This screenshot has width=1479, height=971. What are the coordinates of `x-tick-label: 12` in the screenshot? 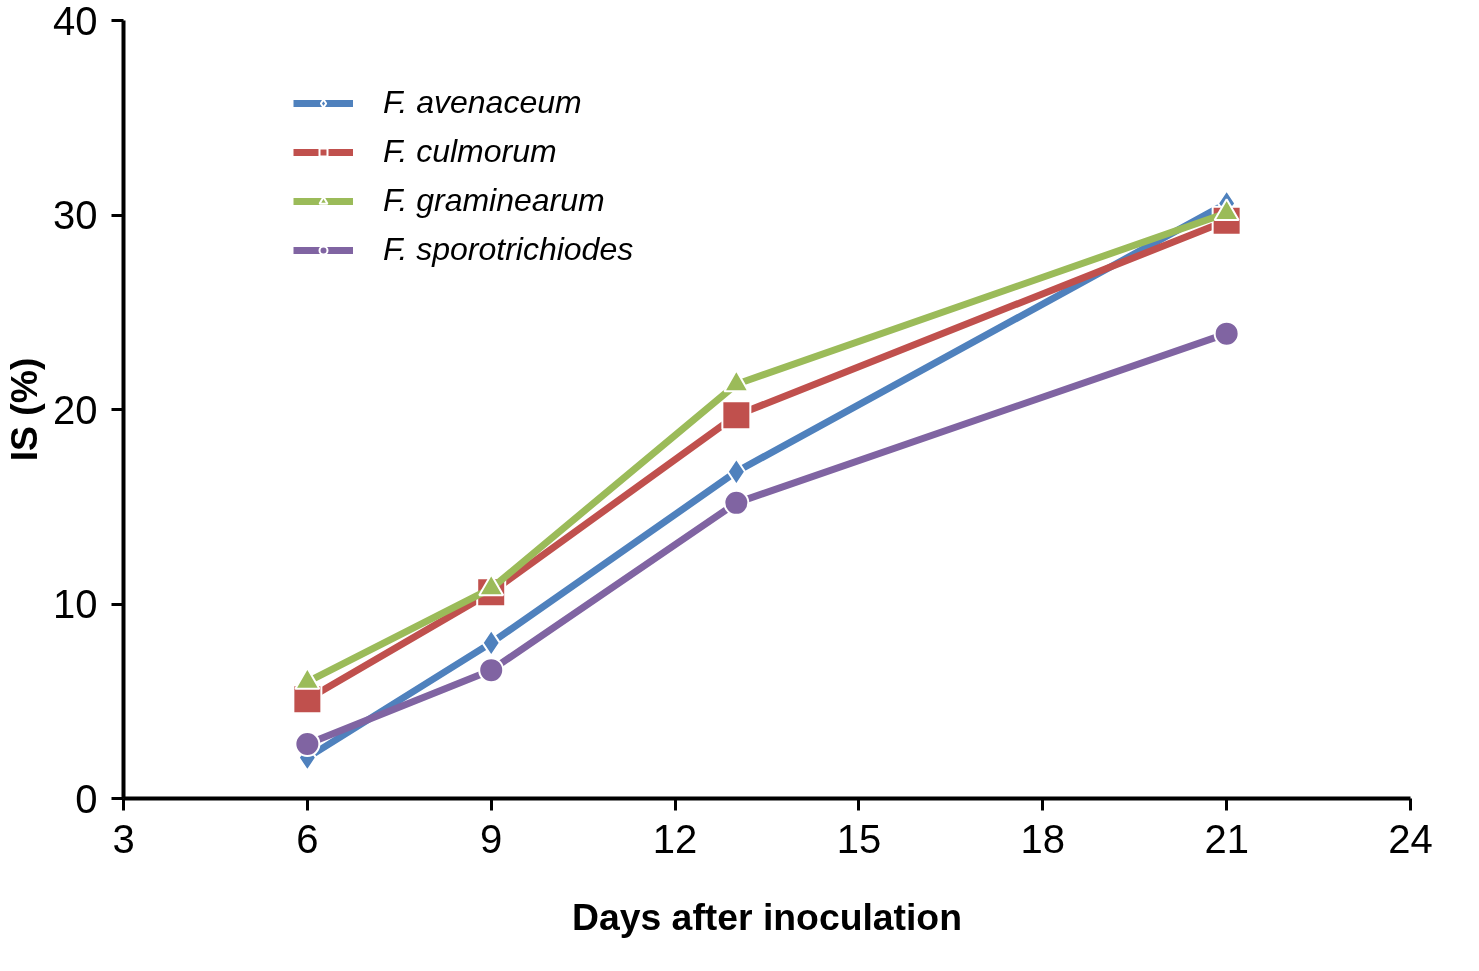 It's located at (675, 838).